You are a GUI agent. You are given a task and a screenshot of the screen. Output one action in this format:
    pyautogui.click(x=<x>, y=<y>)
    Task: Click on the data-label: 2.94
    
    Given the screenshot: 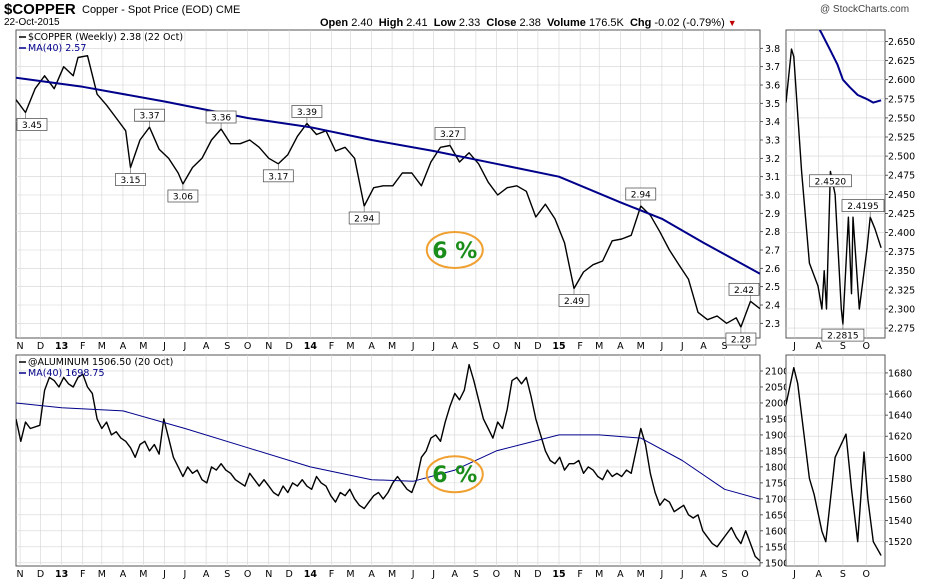 What is the action you would take?
    pyautogui.click(x=641, y=196)
    